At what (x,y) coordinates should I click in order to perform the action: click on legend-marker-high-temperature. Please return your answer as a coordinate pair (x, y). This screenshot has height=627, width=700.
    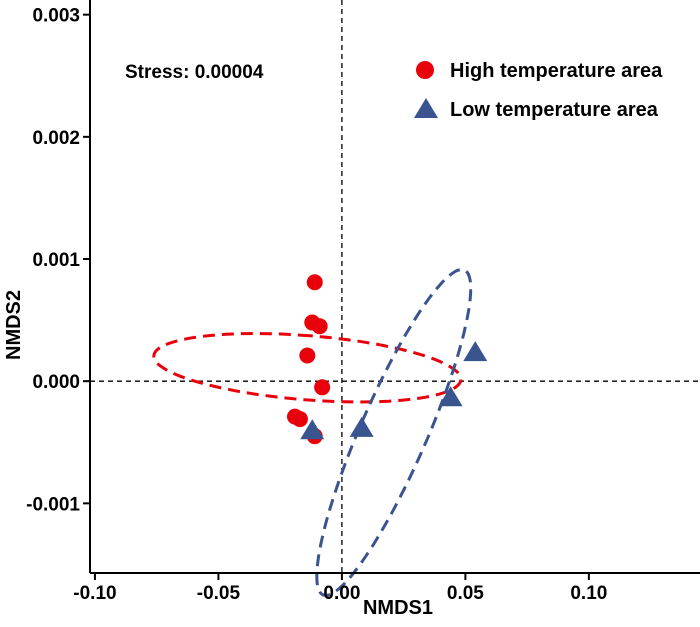
    Looking at the image, I should click on (425, 70).